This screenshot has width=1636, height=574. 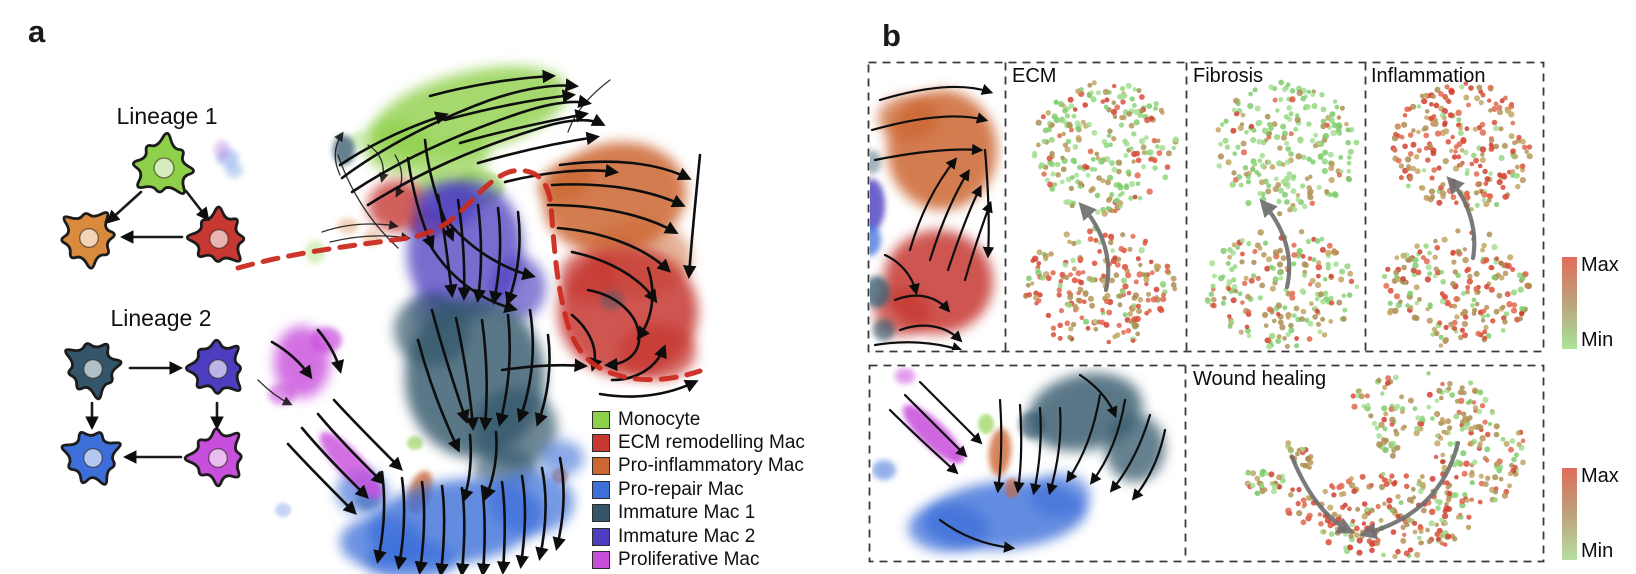 What do you see at coordinates (1428, 76) in the screenshot?
I see `feature-title-inflammation: Inflammation` at bounding box center [1428, 76].